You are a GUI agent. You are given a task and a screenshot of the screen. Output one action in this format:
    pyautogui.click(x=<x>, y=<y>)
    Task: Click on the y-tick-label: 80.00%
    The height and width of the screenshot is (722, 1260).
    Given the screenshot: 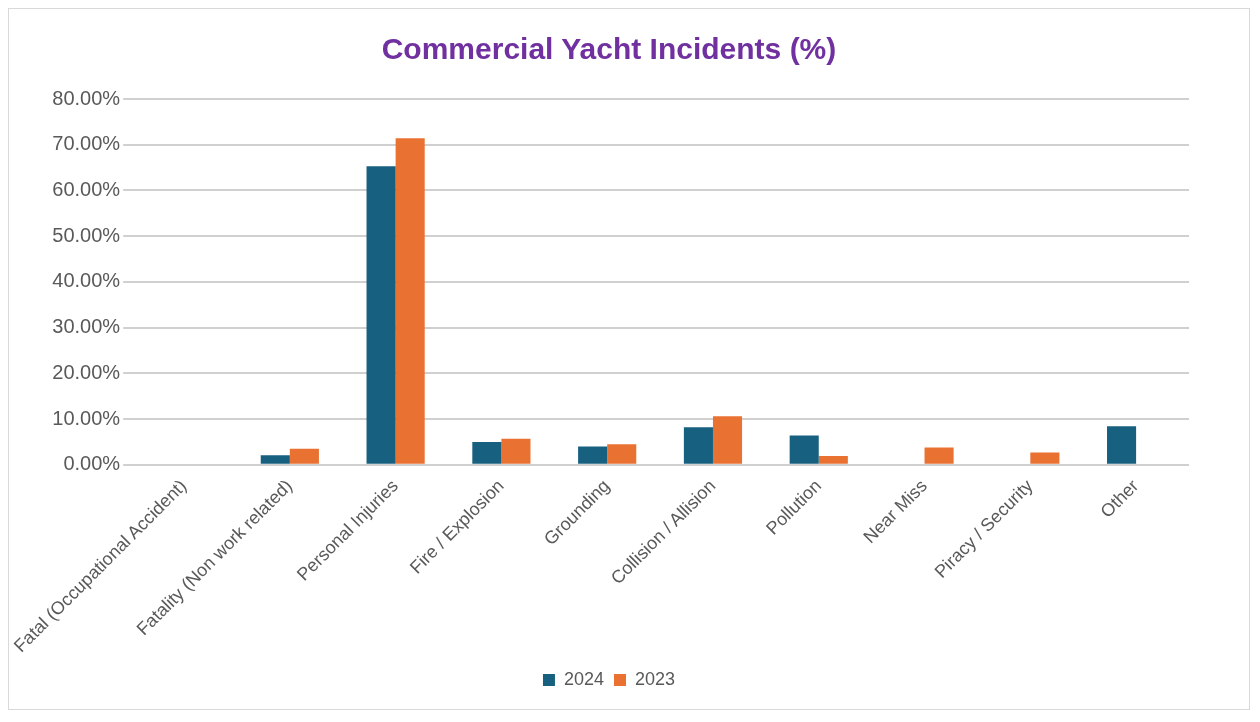 What is the action you would take?
    pyautogui.click(x=86, y=97)
    